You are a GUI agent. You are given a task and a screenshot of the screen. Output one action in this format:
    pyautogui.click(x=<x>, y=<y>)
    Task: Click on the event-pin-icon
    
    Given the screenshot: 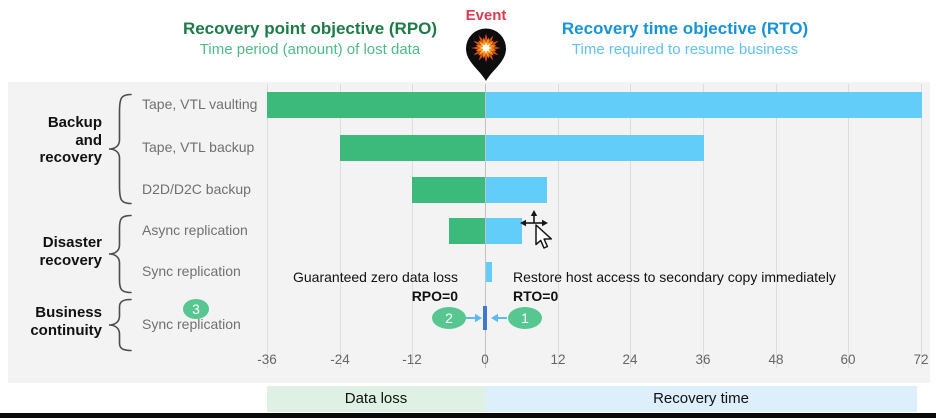 What is the action you would take?
    pyautogui.click(x=486, y=54)
    